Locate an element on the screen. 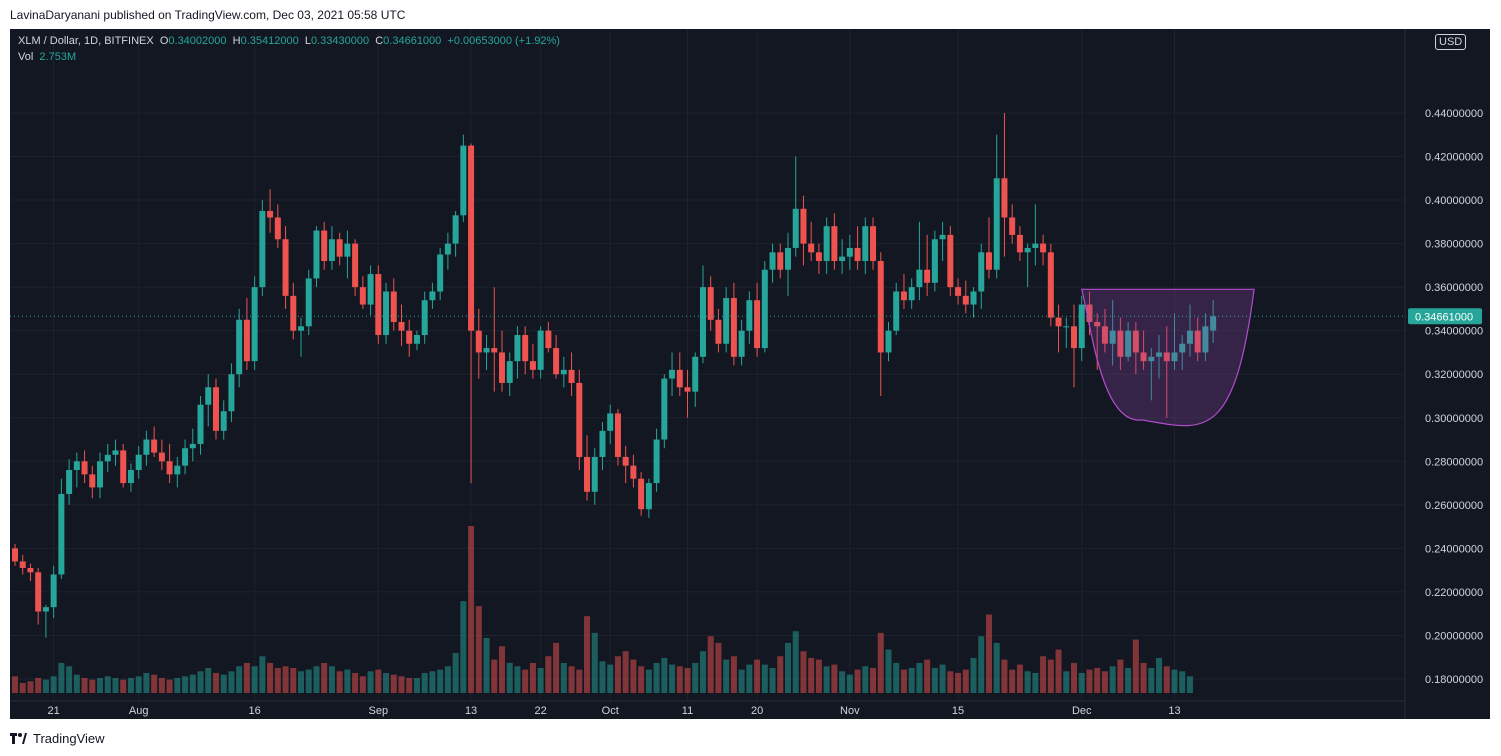  last-price-label: 0.34661000 is located at coordinates (1444, 317).